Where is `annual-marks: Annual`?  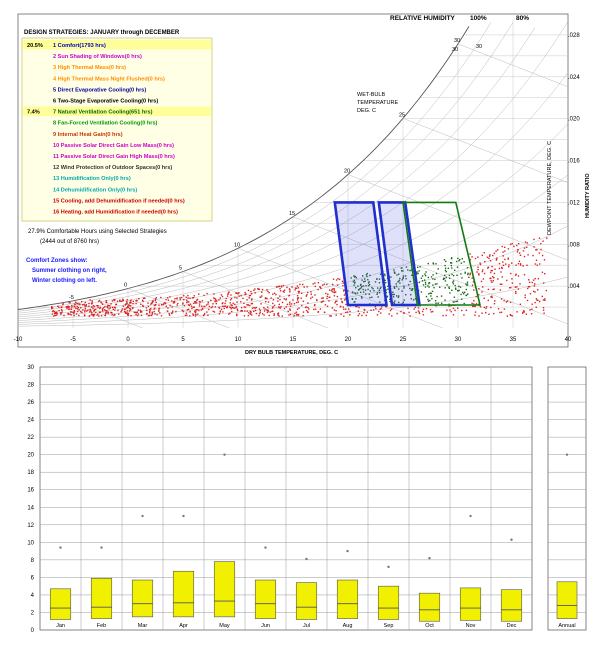 annual-marks: Annual is located at coordinates (567, 541).